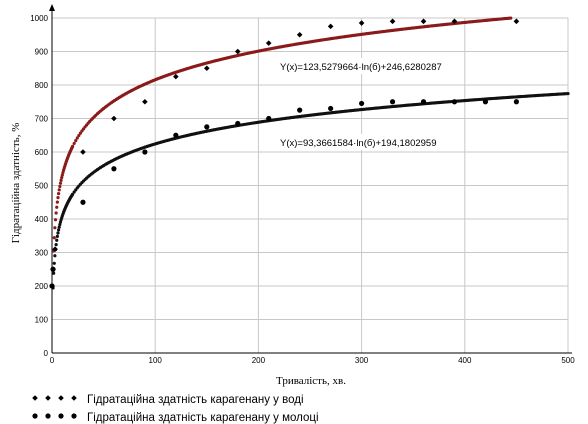  What do you see at coordinates (42, 52) in the screenshot?
I see `y-tick-label: 900` at bounding box center [42, 52].